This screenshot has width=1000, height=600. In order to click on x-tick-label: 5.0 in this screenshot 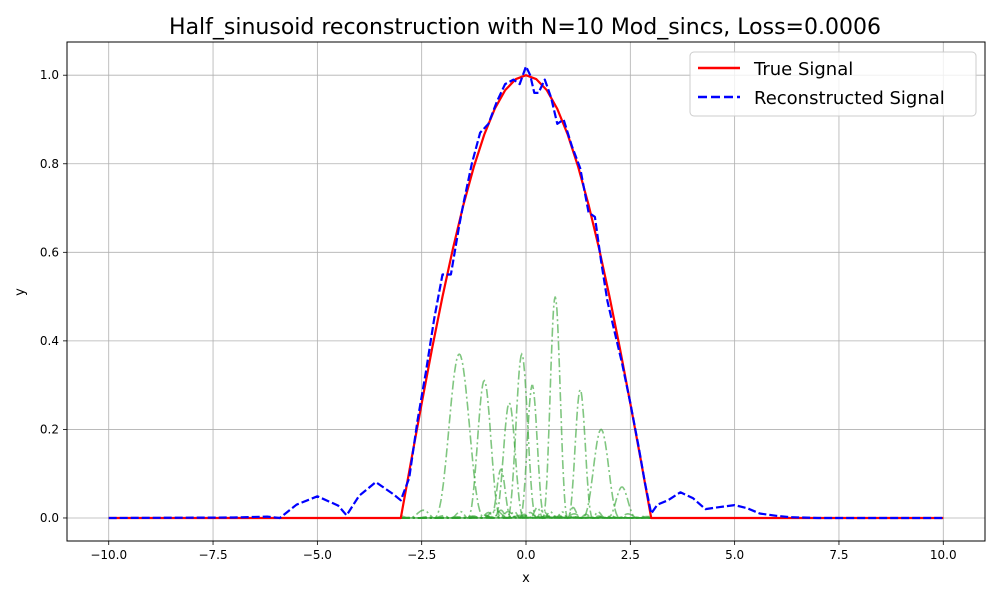, I will do `click(734, 555)`.